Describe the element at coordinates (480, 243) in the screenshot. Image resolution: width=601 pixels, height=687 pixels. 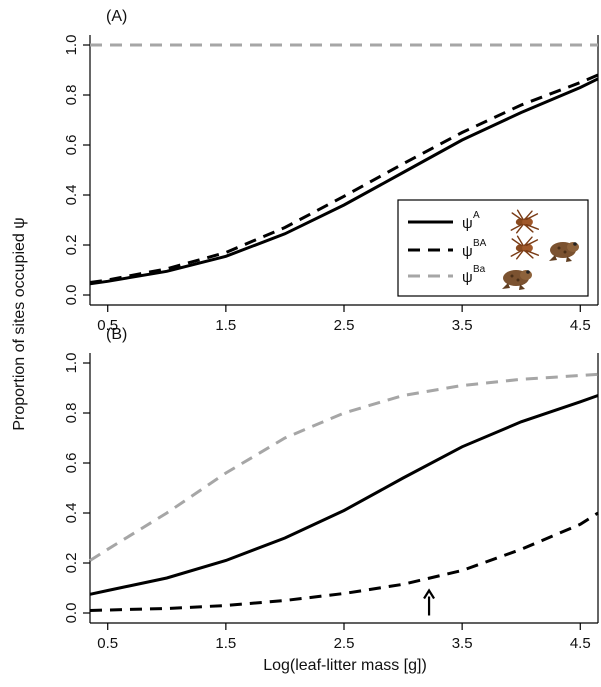
I see `legend-superscript: BA` at that location.